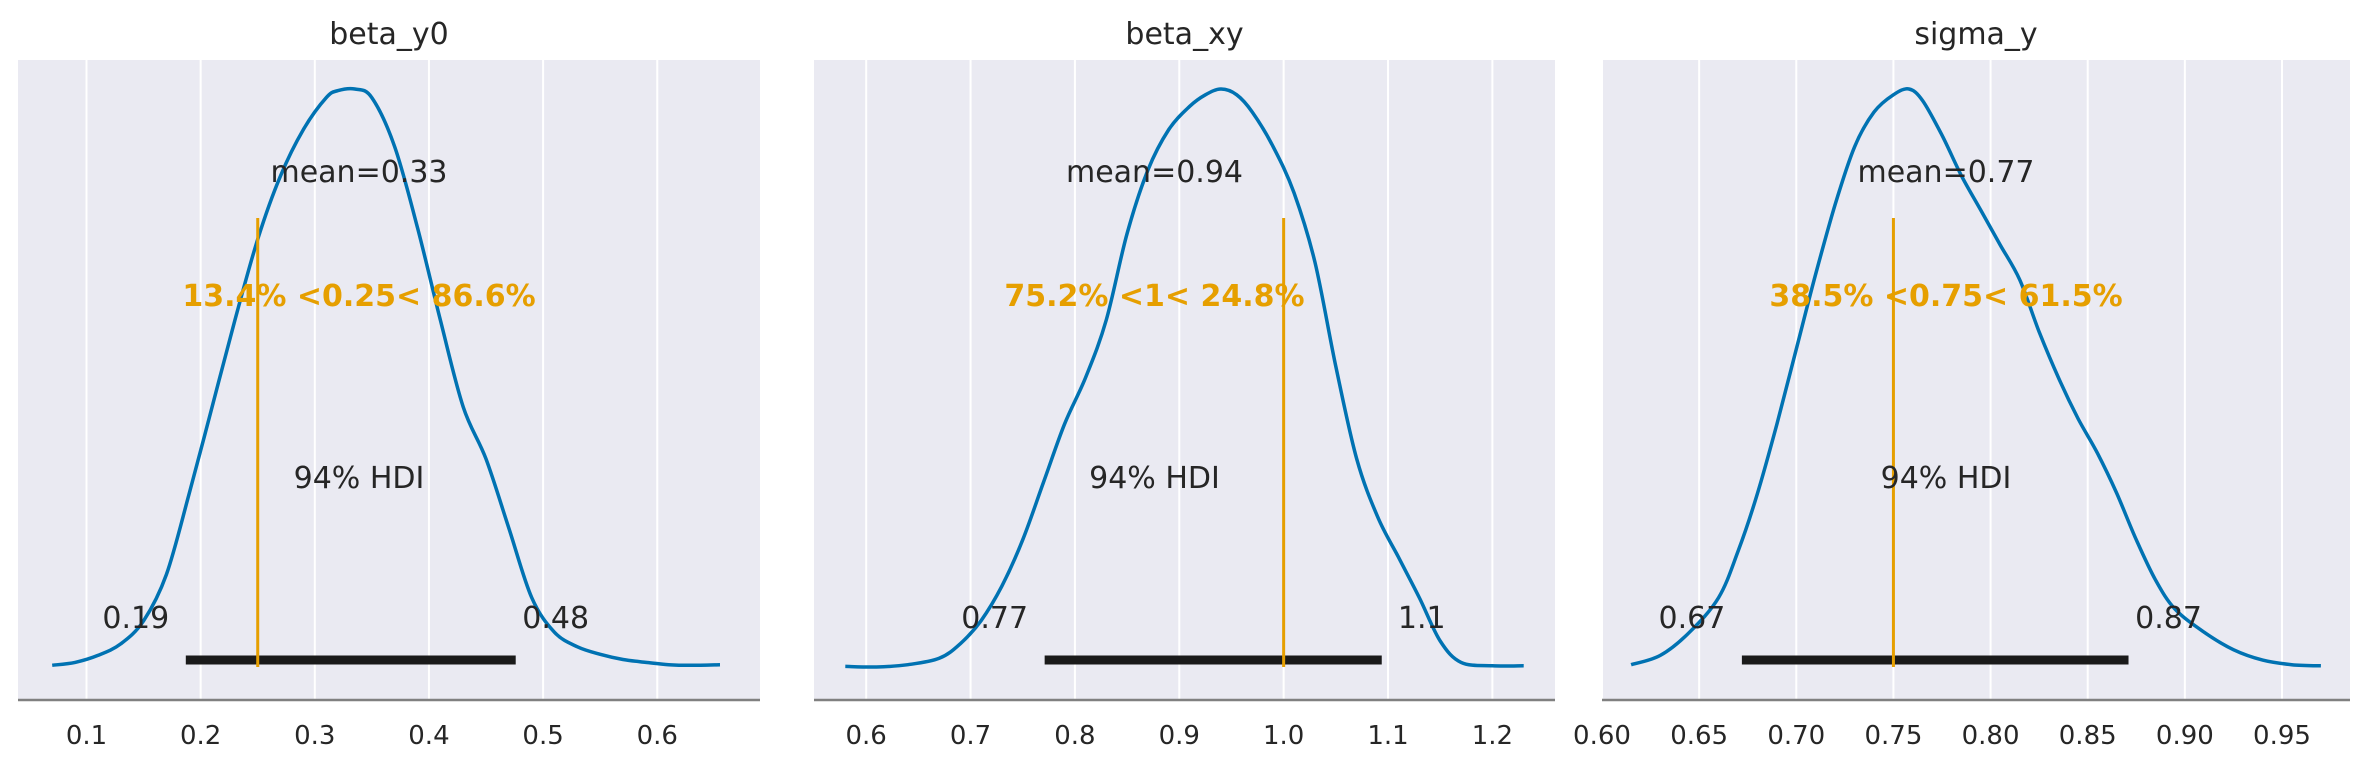 The height and width of the screenshot is (767, 2368). I want to click on x-tick-label: 0.60, so click(1602, 736).